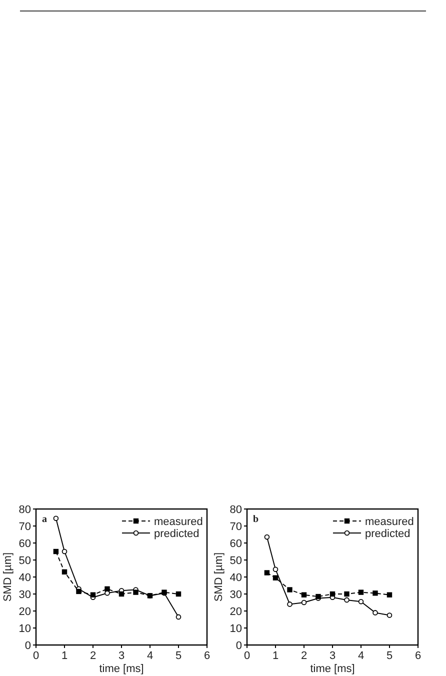 This screenshot has height=676, width=446. What do you see at coordinates (256, 519) in the screenshot?
I see `annotation: b` at bounding box center [256, 519].